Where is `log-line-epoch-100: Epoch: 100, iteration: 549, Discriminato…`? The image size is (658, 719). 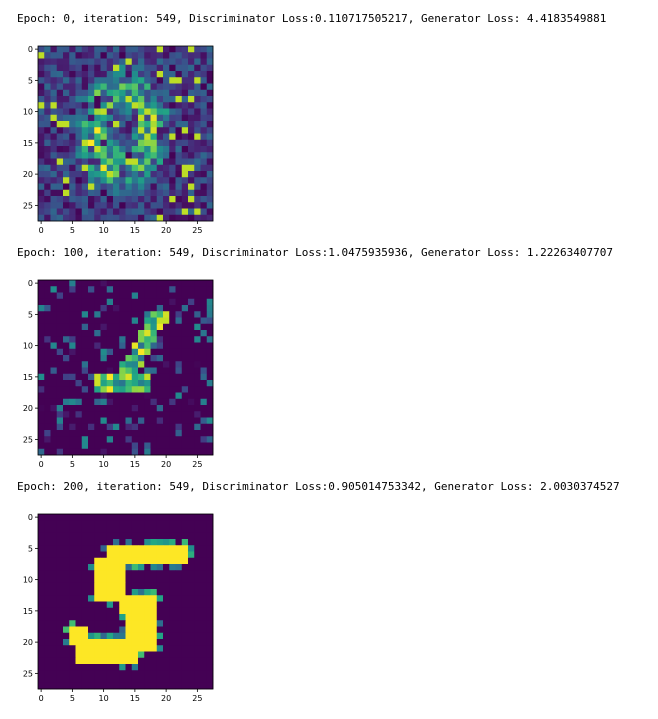 log-line-epoch-100: Epoch: 100, iteration: 549, Discriminato… is located at coordinates (315, 252).